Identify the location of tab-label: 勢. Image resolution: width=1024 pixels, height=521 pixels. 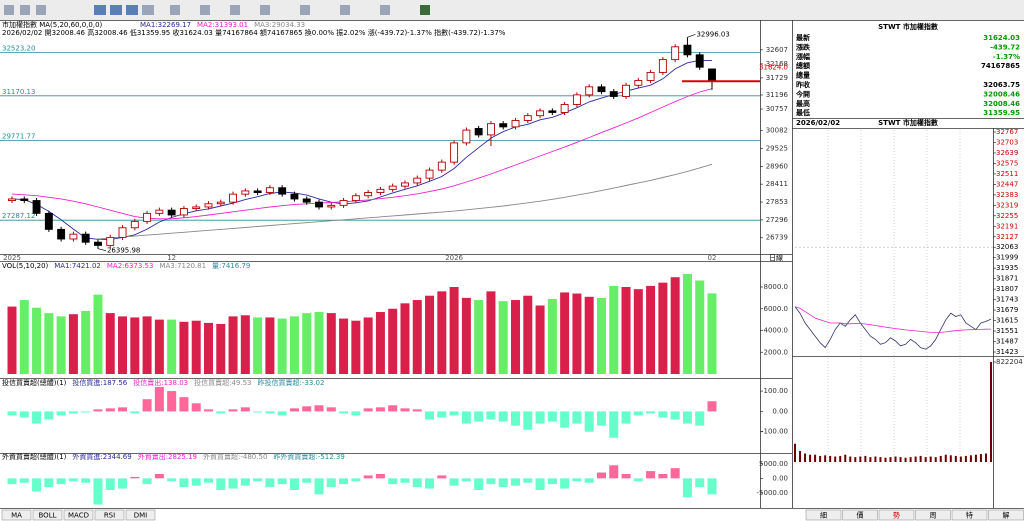
(896, 515).